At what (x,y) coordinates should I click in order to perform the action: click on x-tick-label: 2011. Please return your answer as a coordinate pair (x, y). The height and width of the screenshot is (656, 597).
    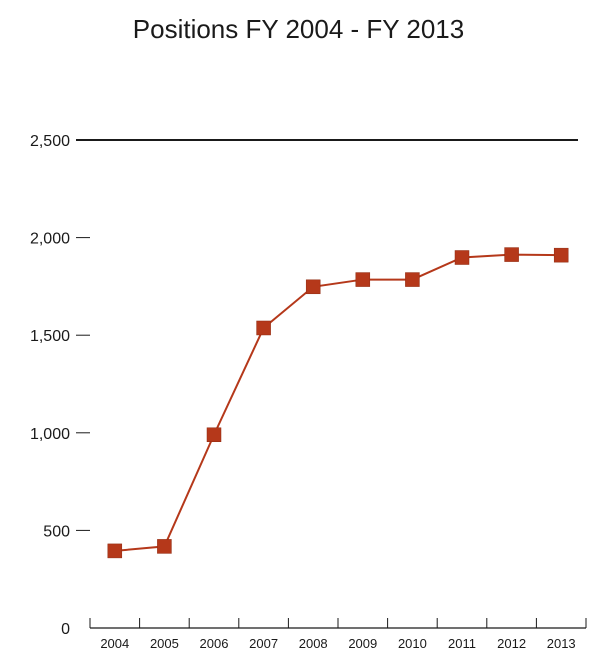
    Looking at the image, I should click on (462, 643).